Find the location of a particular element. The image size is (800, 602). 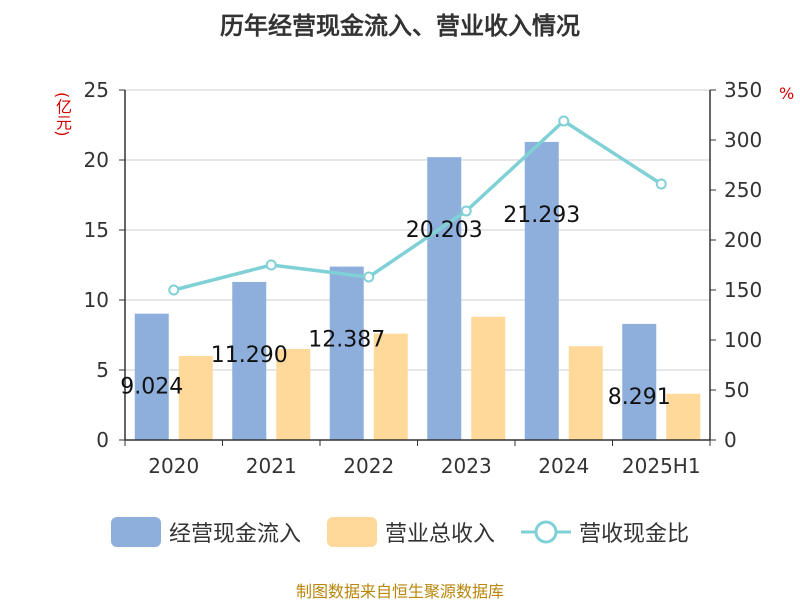

x-tick-label: 2023 is located at coordinates (466, 466).